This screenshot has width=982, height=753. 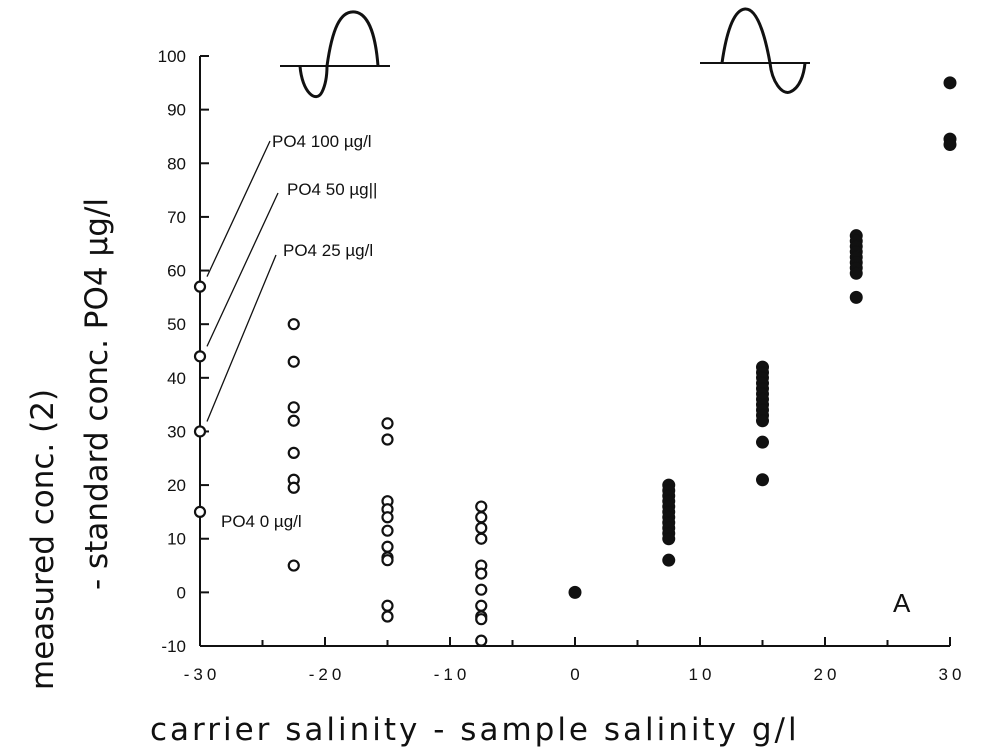 What do you see at coordinates (176, 163) in the screenshot?
I see `y-tick-label: 80` at bounding box center [176, 163].